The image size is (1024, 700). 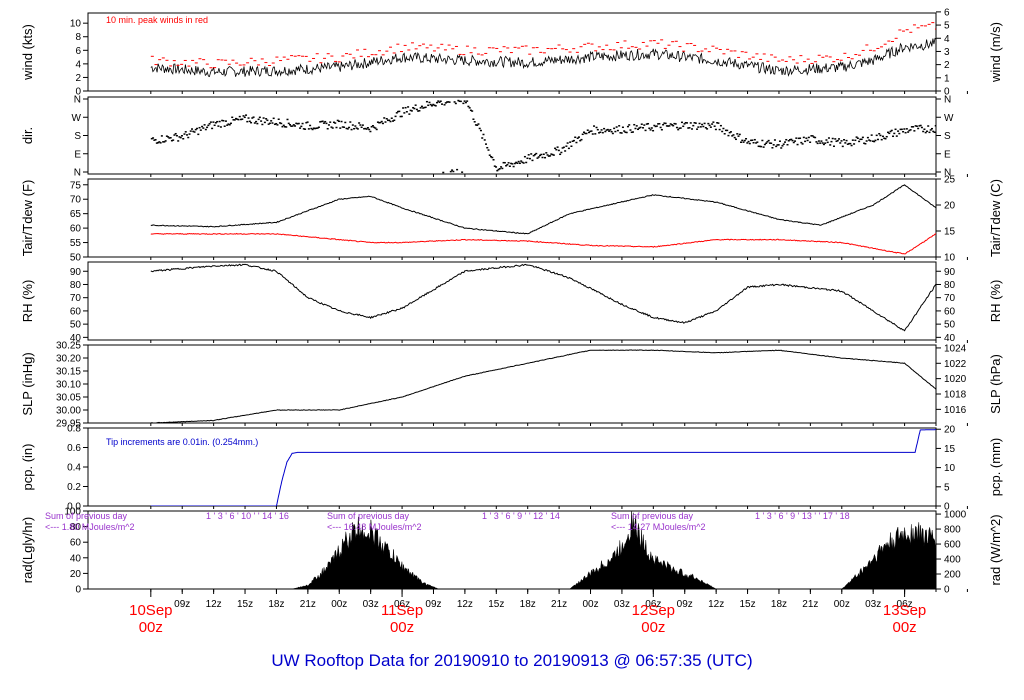 What do you see at coordinates (947, 65) in the screenshot?
I see `y-tick-label-right: 2` at bounding box center [947, 65].